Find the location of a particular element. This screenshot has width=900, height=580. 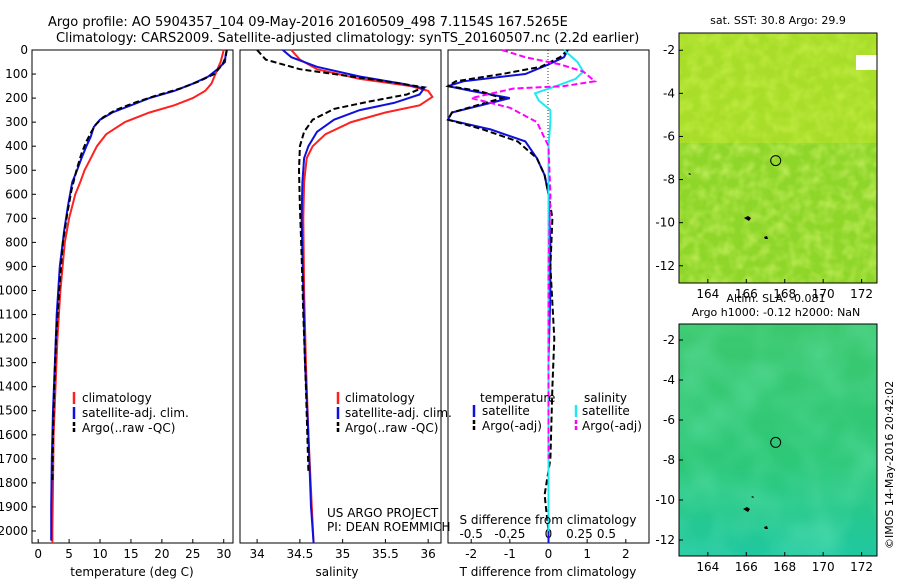

depth-tick-label: 1600 is located at coordinates (14, 435).